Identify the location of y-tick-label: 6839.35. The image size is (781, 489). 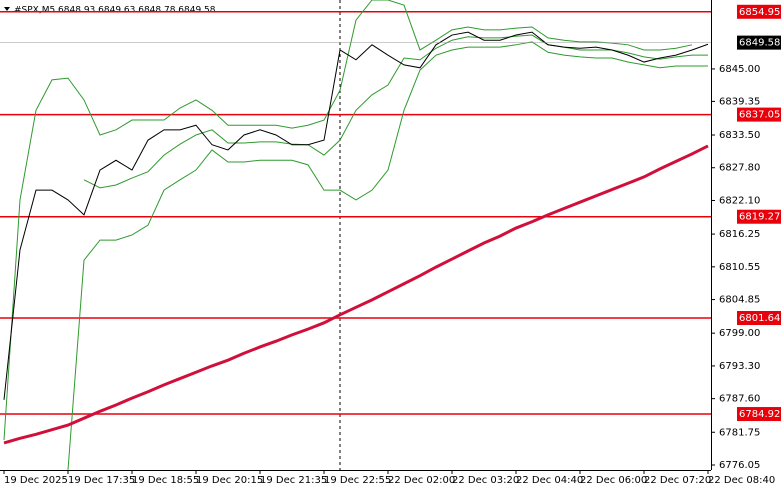
(739, 101).